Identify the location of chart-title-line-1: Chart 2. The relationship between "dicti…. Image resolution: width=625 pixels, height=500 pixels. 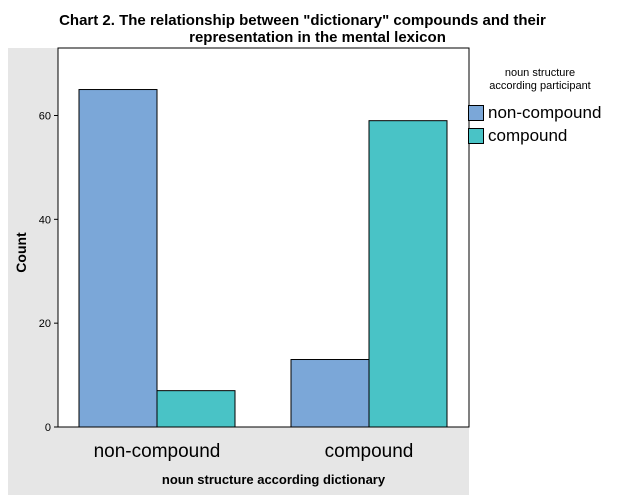
(302, 20).